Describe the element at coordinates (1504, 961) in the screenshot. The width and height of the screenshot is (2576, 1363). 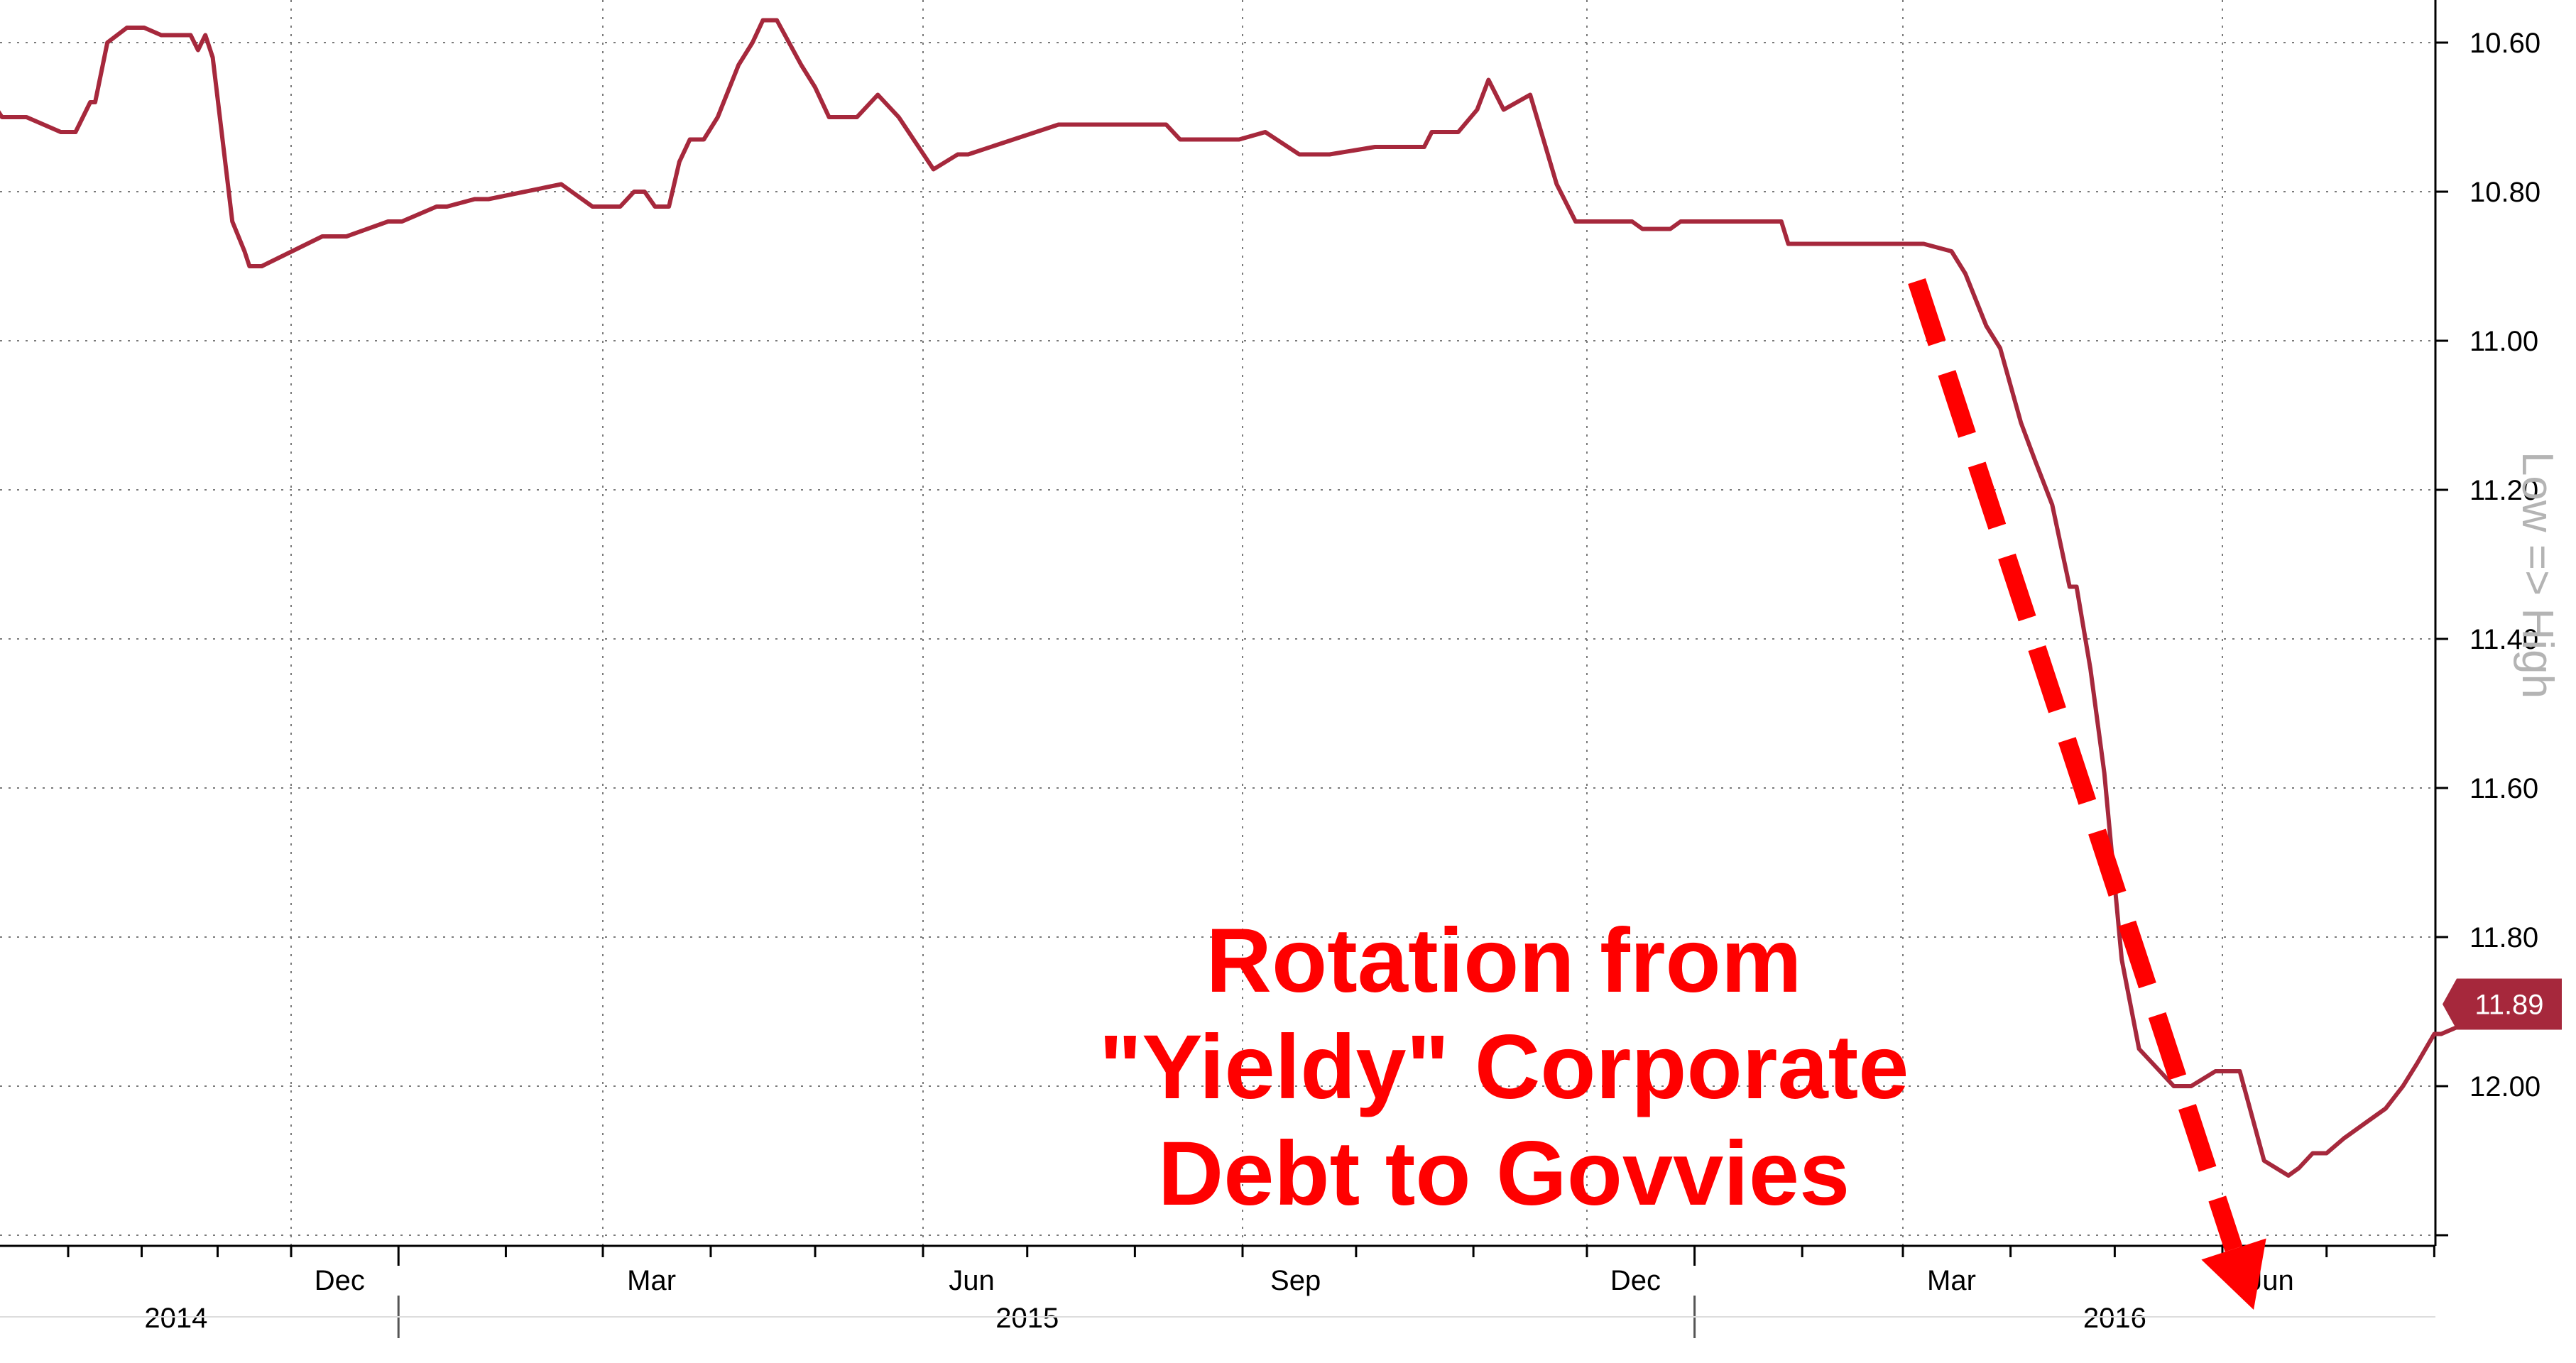
I see `annotation-line-1: Rotation from` at that location.